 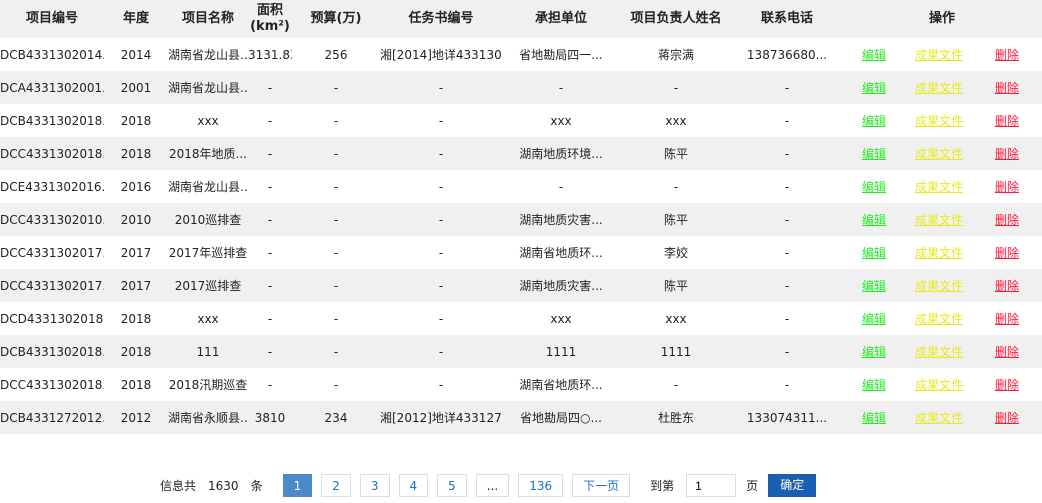 I want to click on page-button: 5, so click(x=452, y=485).